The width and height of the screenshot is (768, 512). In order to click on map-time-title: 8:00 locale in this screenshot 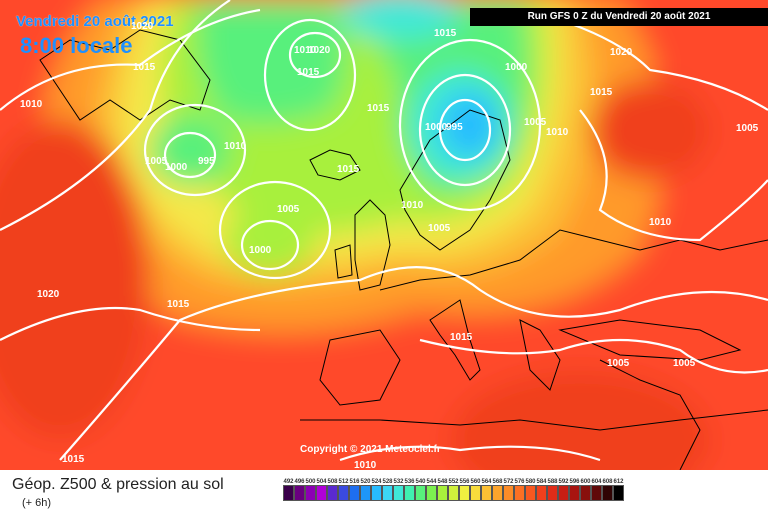, I will do `click(76, 45)`.